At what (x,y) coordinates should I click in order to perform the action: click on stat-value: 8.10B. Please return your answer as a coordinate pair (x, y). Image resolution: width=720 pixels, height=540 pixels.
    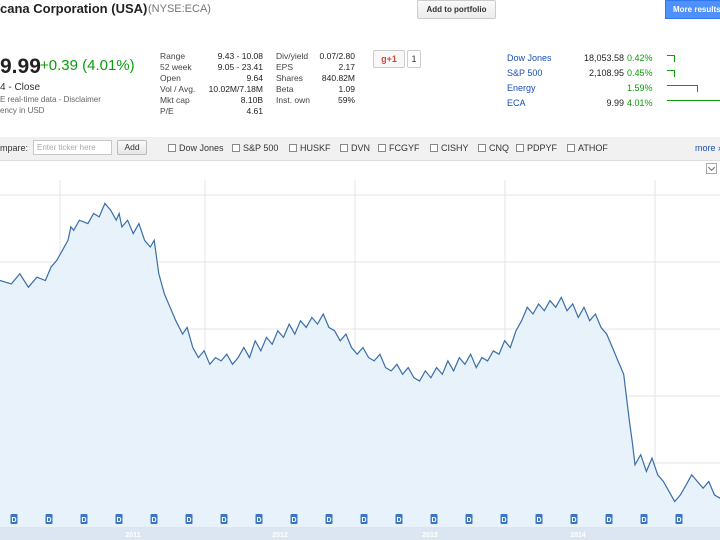
    Looking at the image, I should click on (251, 100).